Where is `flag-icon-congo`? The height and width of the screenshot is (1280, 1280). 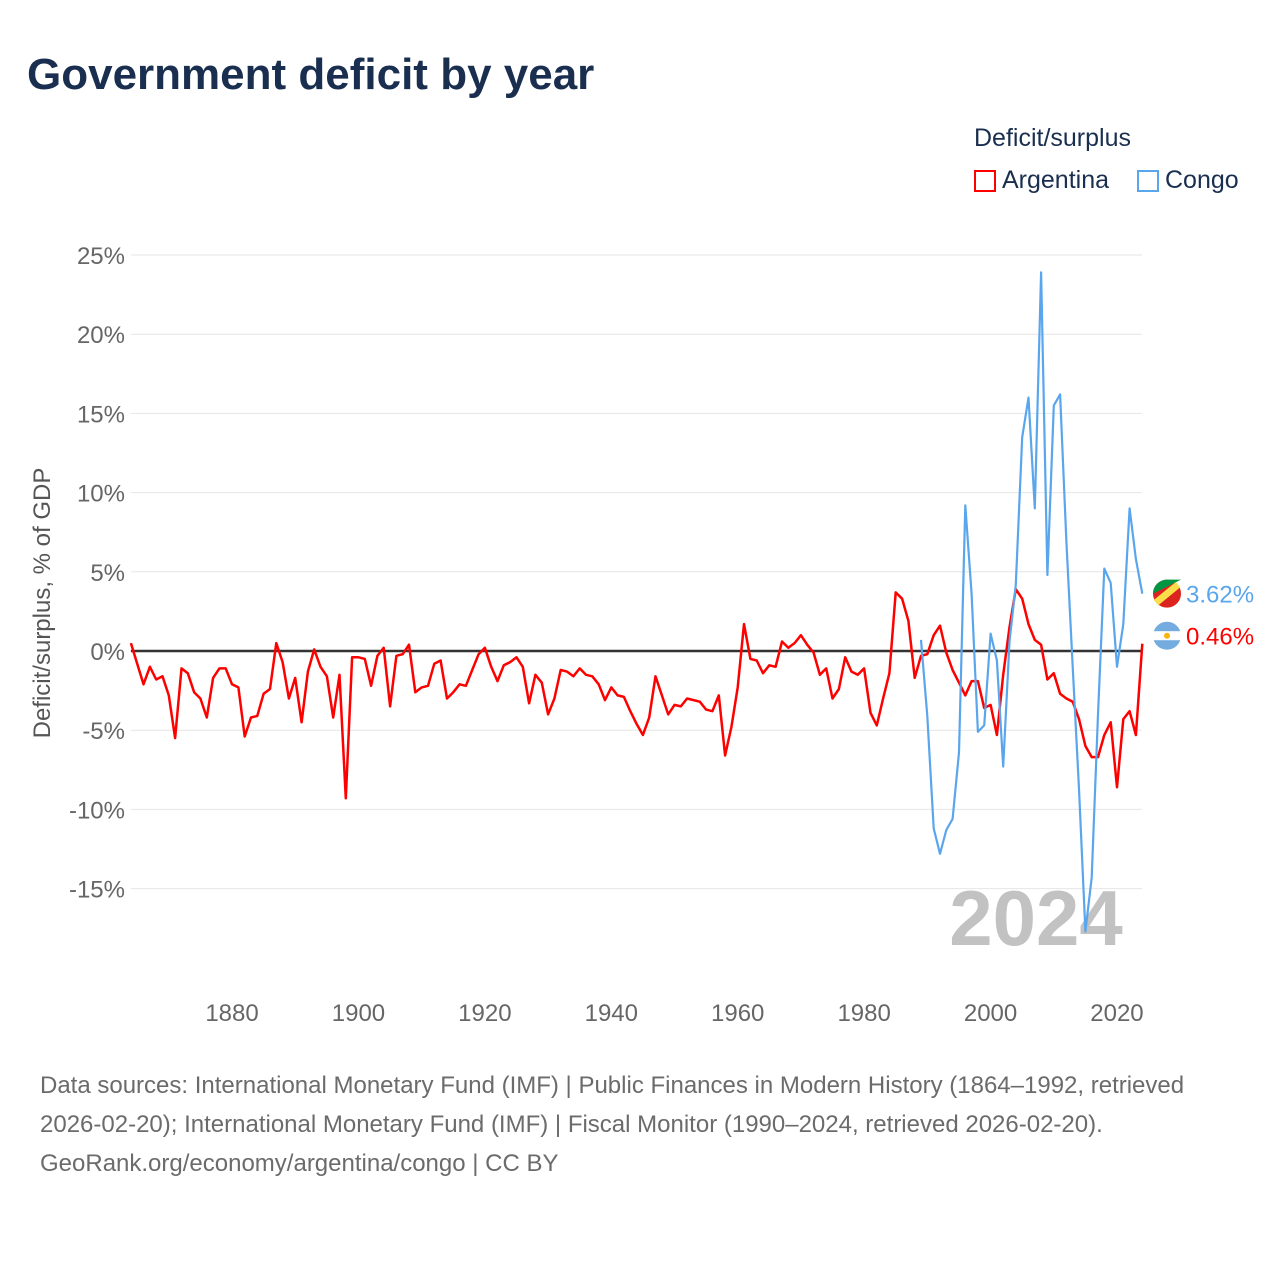
flag-icon-congo is located at coordinates (1167, 593).